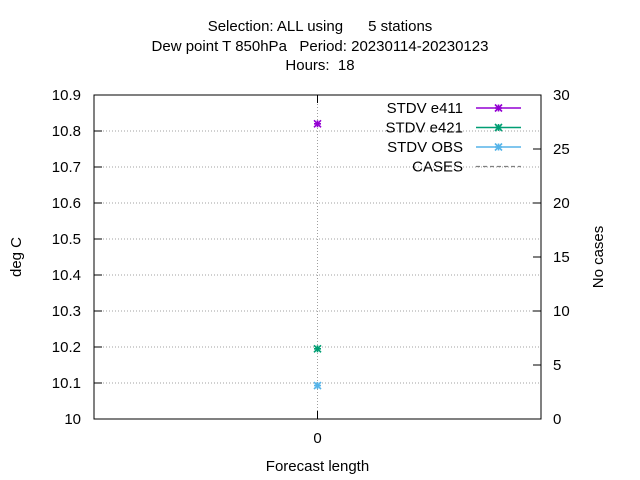  What do you see at coordinates (66, 347) in the screenshot?
I see `y-tick-label: 10.2` at bounding box center [66, 347].